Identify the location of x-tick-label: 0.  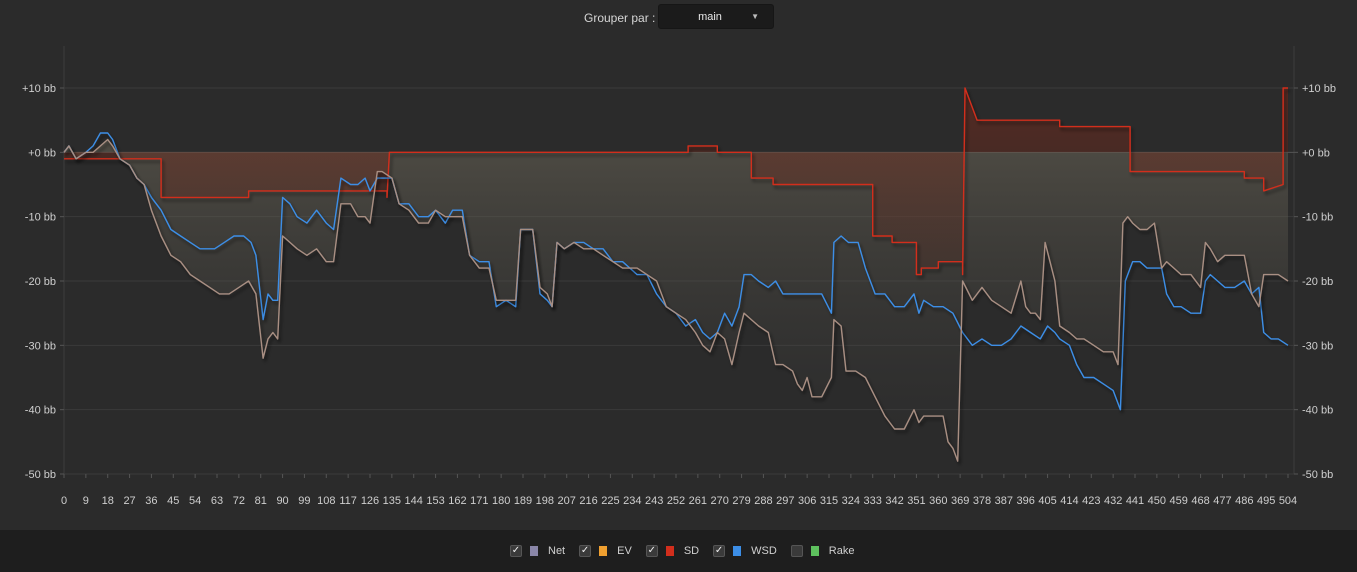
(64, 501).